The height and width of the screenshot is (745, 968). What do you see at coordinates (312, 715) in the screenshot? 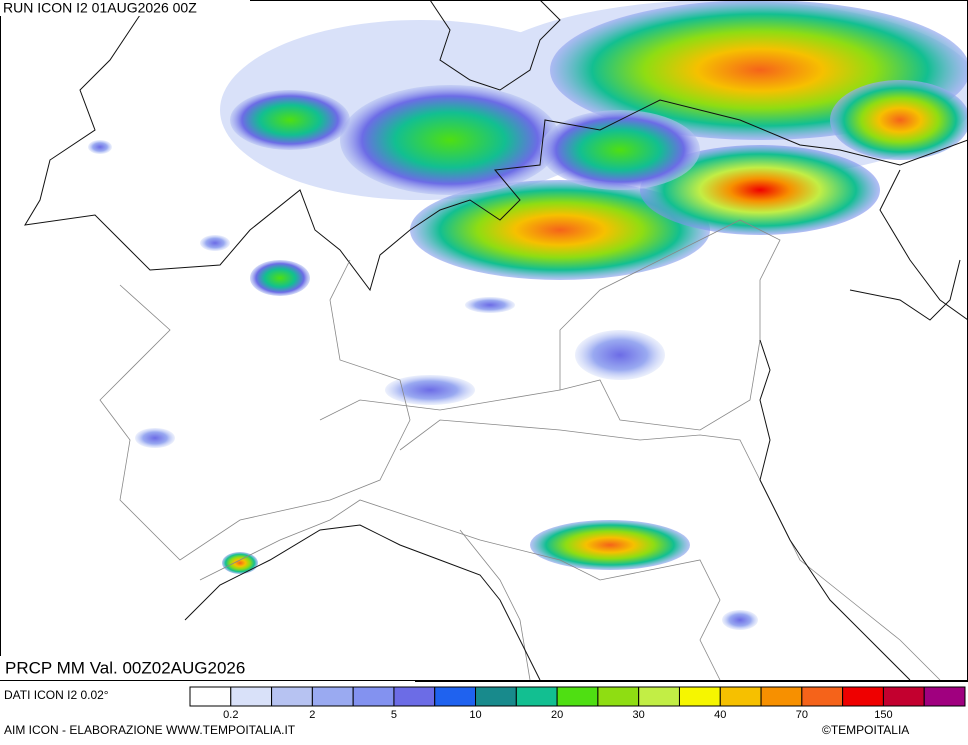
I see `legend-tick: 2` at bounding box center [312, 715].